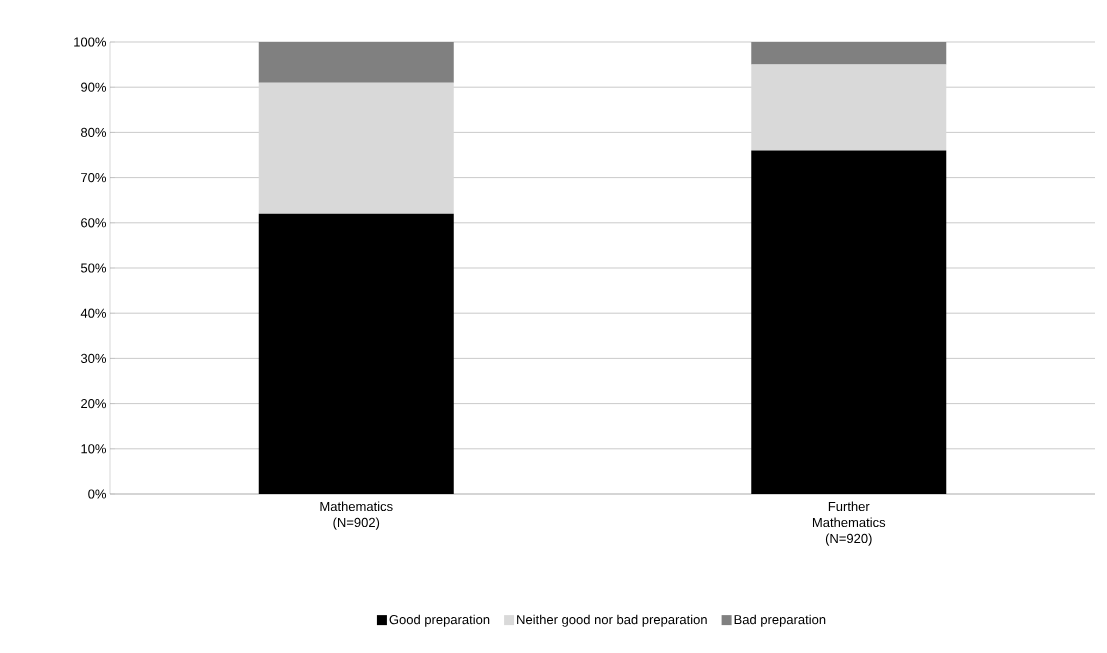  What do you see at coordinates (94, 132) in the screenshot?
I see `y-tick-label: 80%` at bounding box center [94, 132].